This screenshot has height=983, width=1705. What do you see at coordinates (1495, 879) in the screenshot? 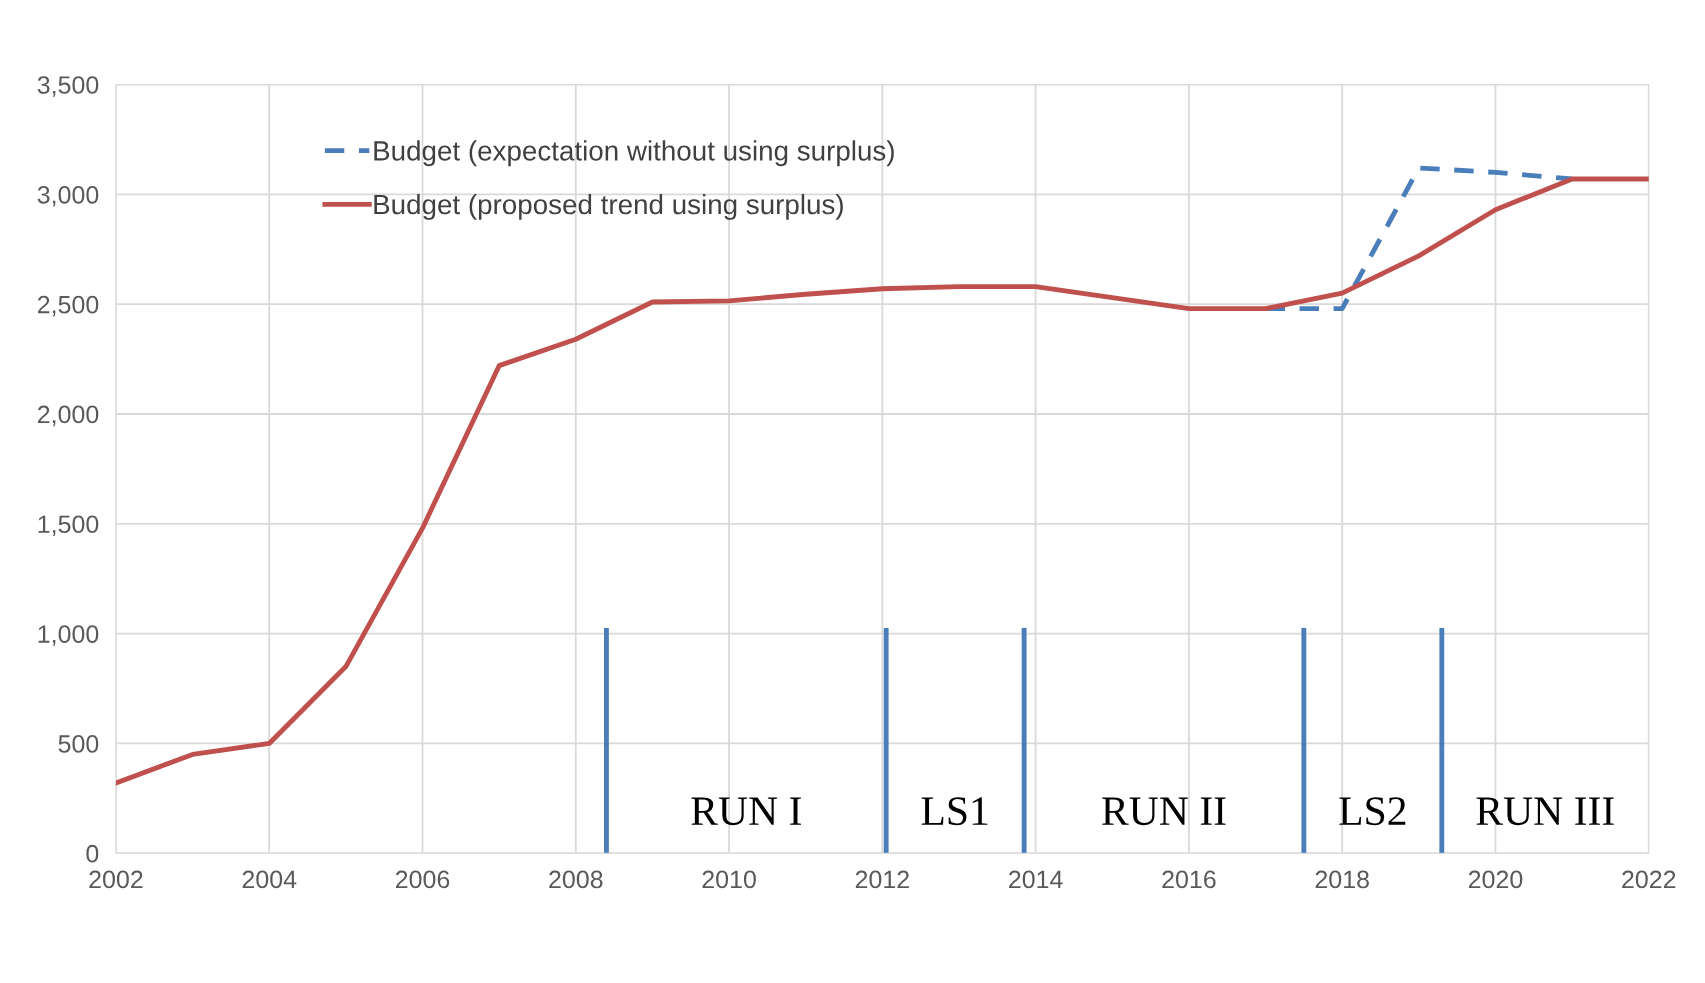
I see `x-tick-label: 2020` at bounding box center [1495, 879].